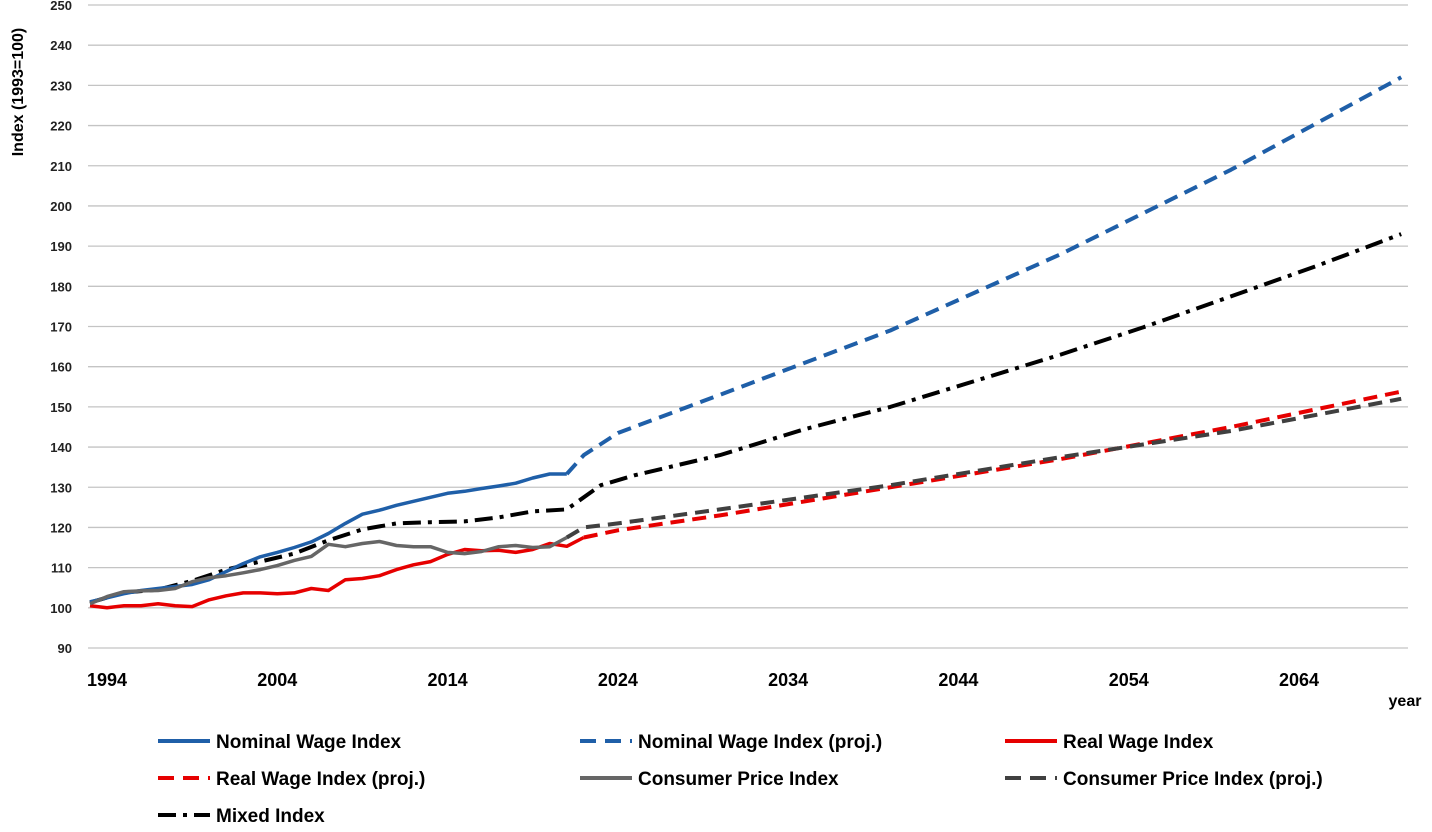  I want to click on legend-label: Mixed Index, so click(270, 816).